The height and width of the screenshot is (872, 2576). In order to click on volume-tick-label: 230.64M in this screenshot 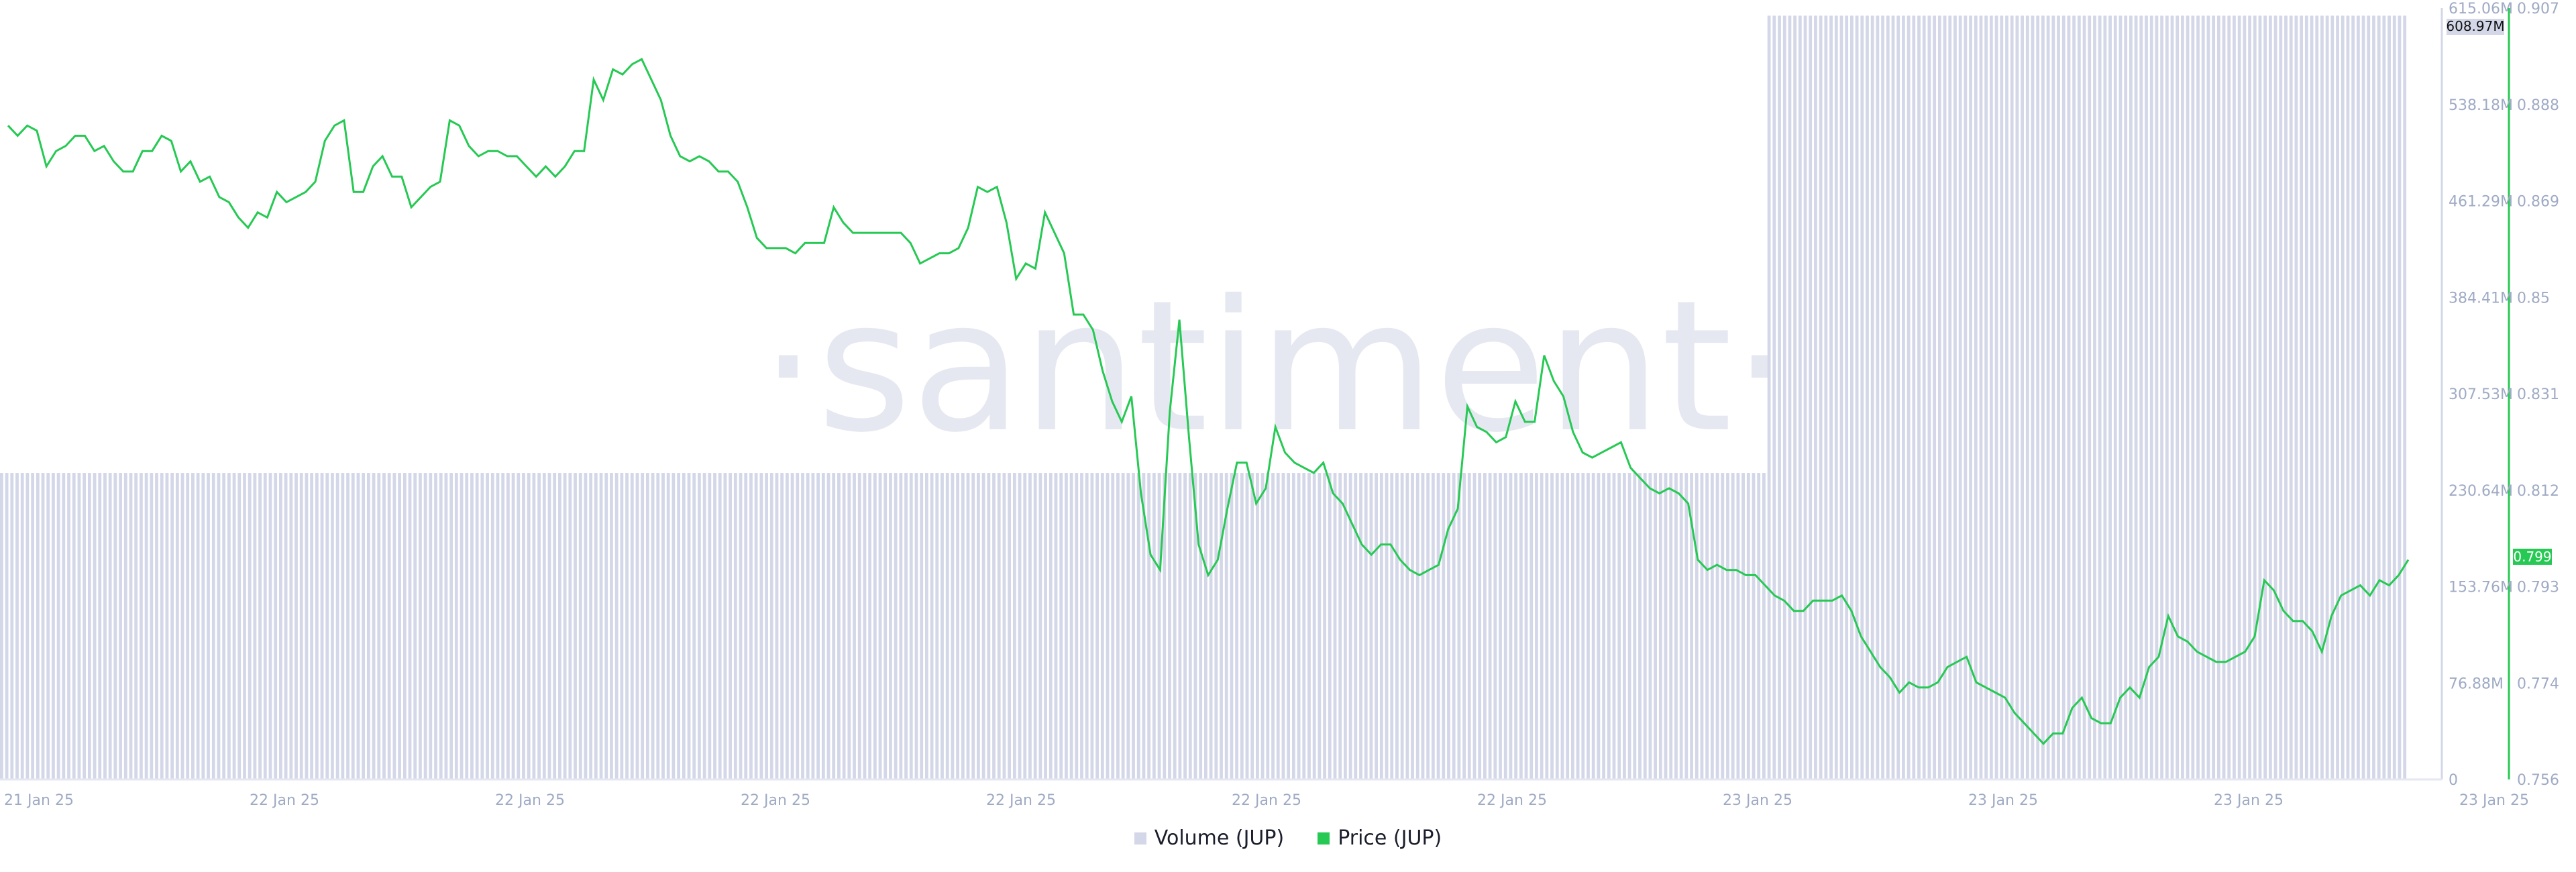, I will do `click(2481, 491)`.